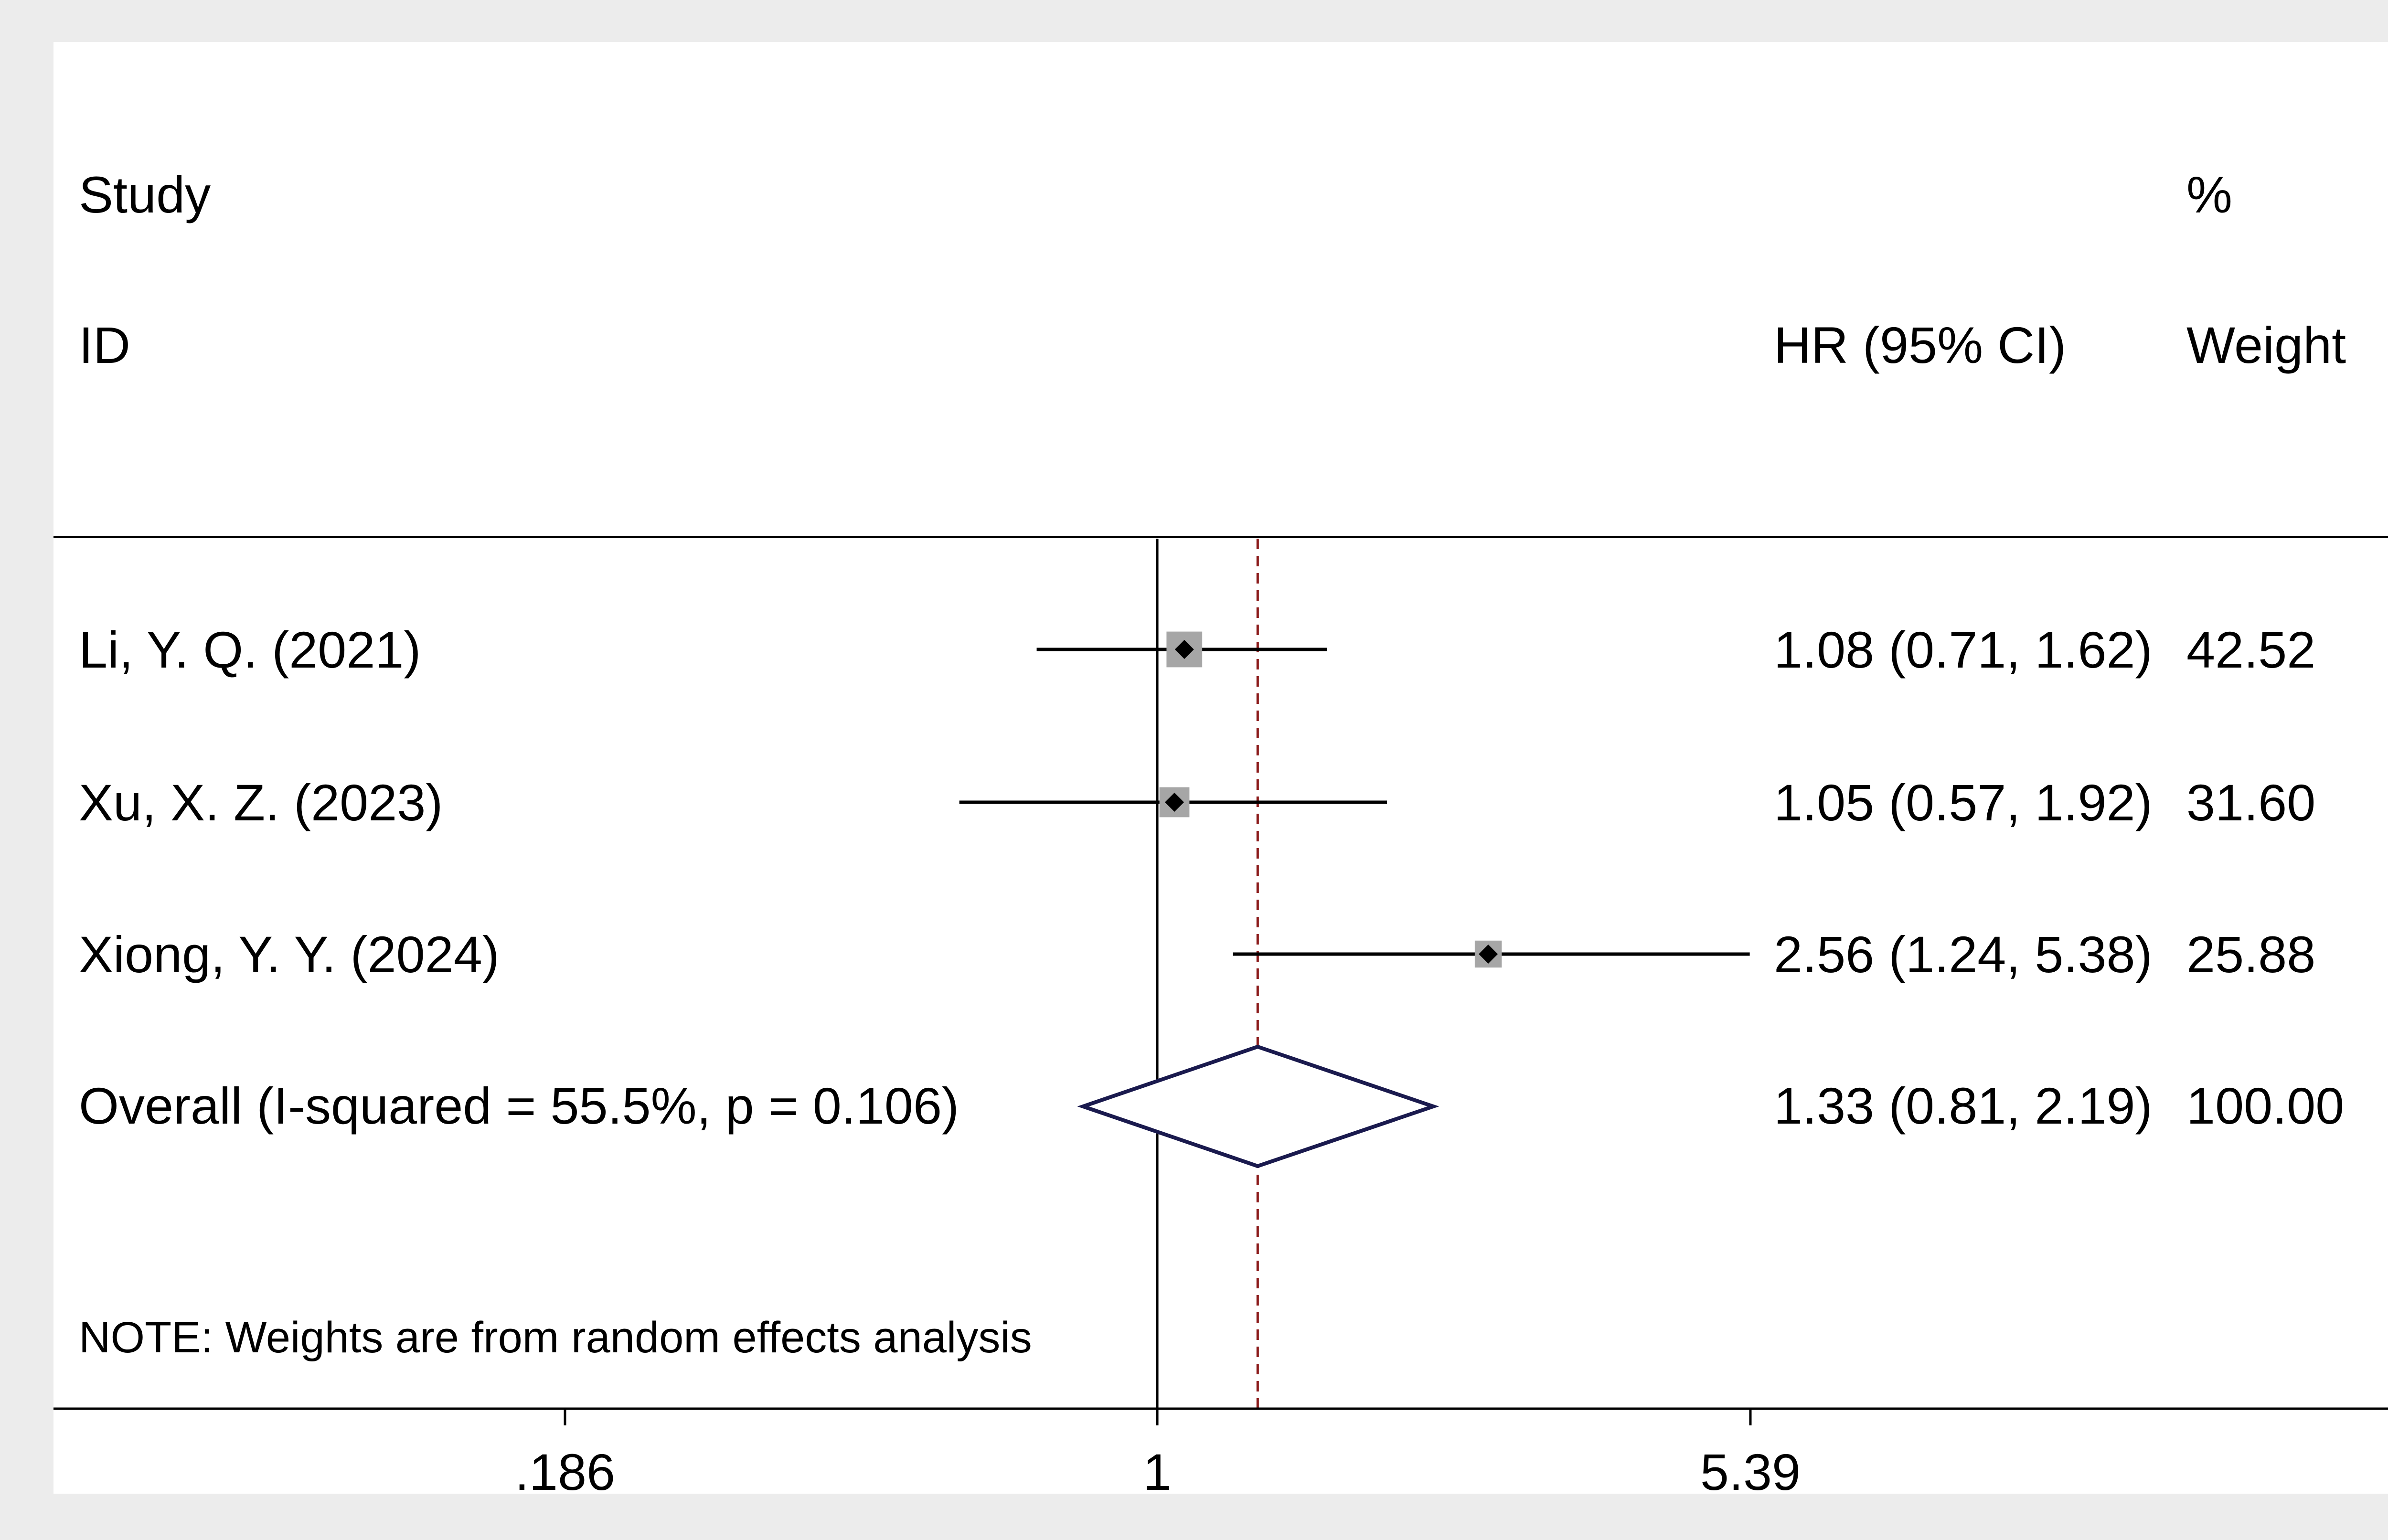 The height and width of the screenshot is (1540, 2388). Describe the element at coordinates (1258, 1106) in the screenshot. I see `overall-diamond` at that location.